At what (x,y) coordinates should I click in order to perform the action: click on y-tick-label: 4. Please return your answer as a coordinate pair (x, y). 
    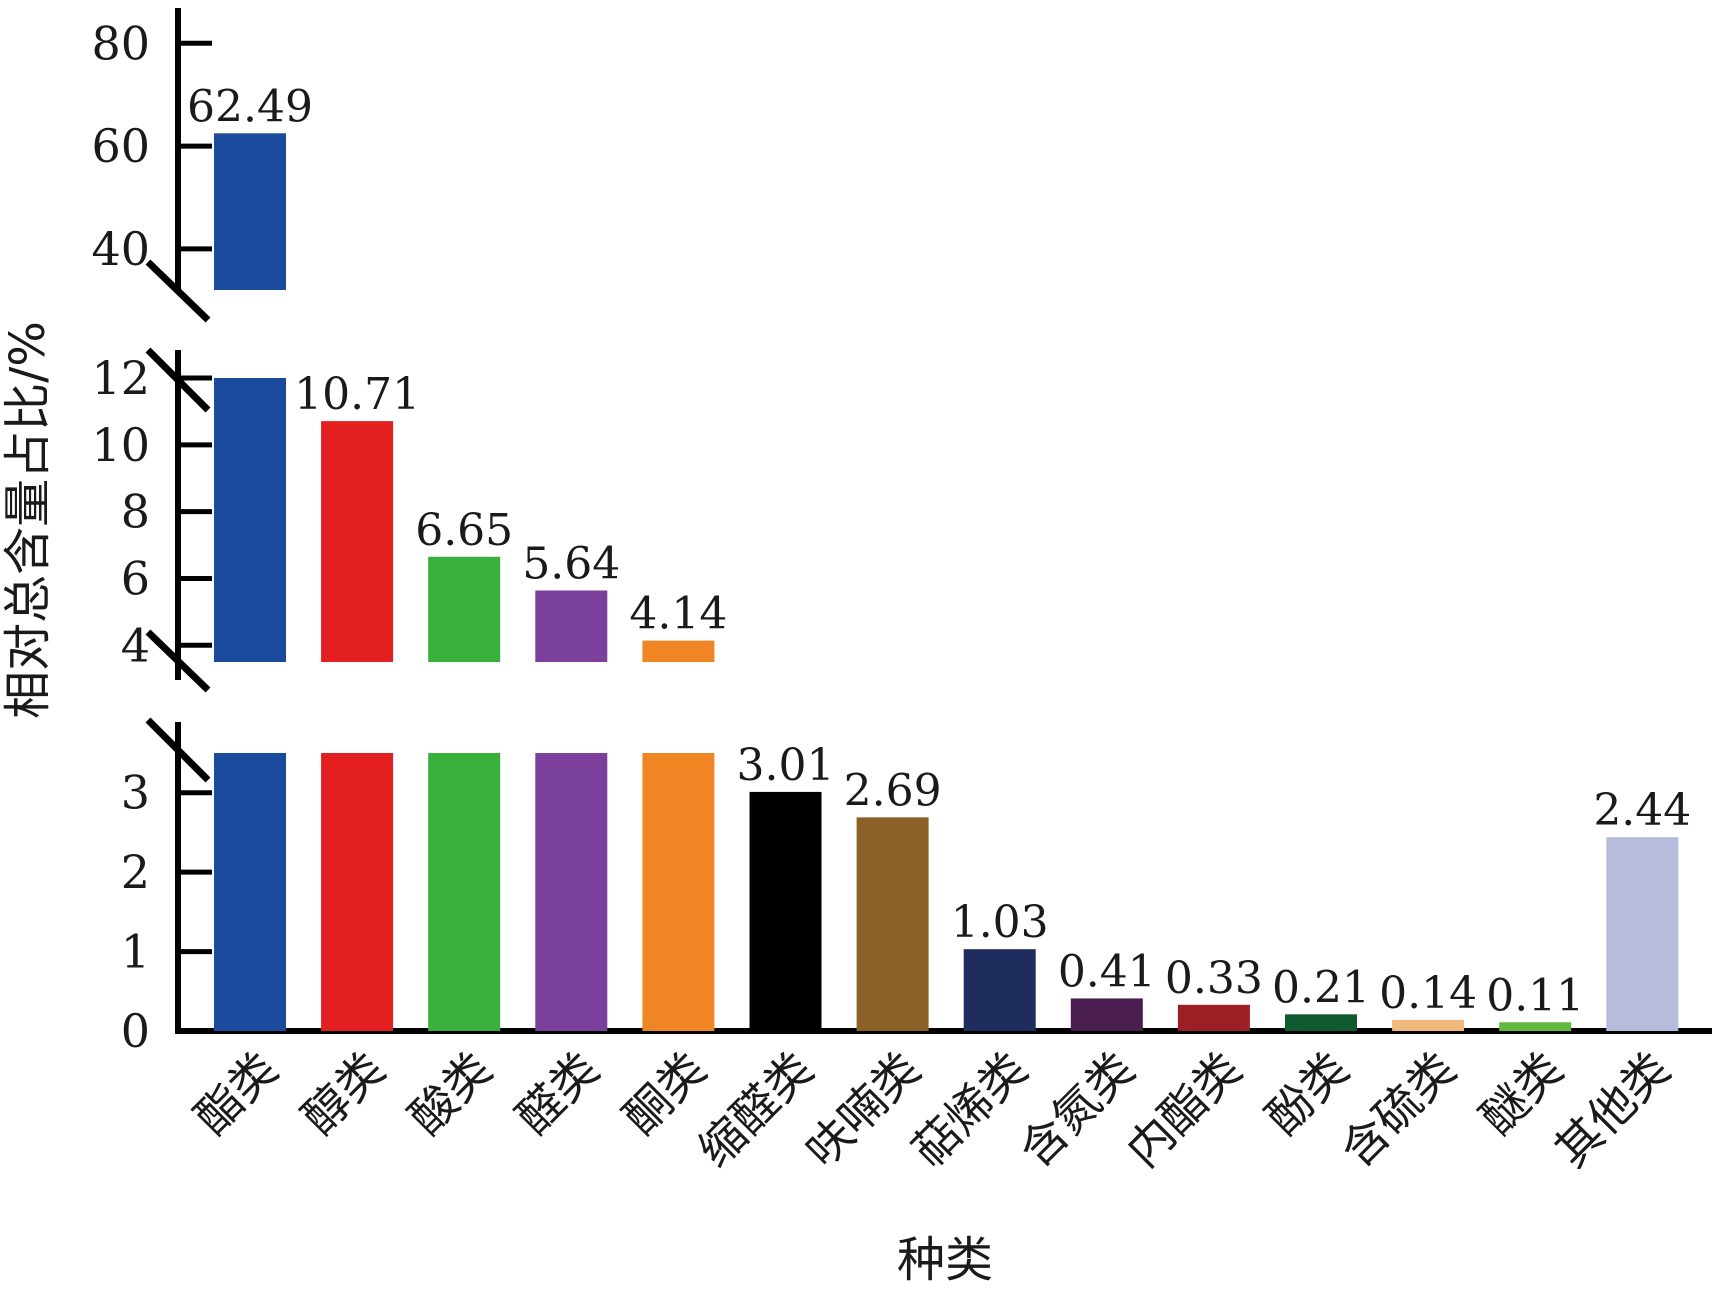
    Looking at the image, I should click on (135, 645).